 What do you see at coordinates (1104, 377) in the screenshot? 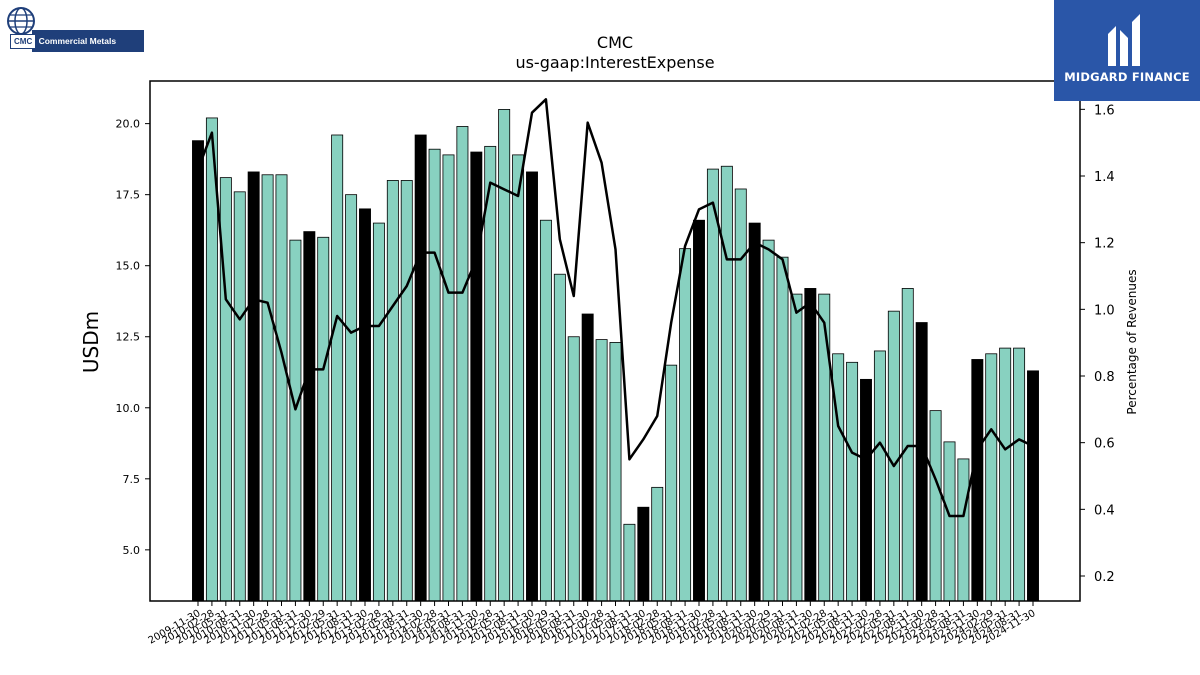
I see `y2-tick-label: 0.8` at bounding box center [1104, 377].